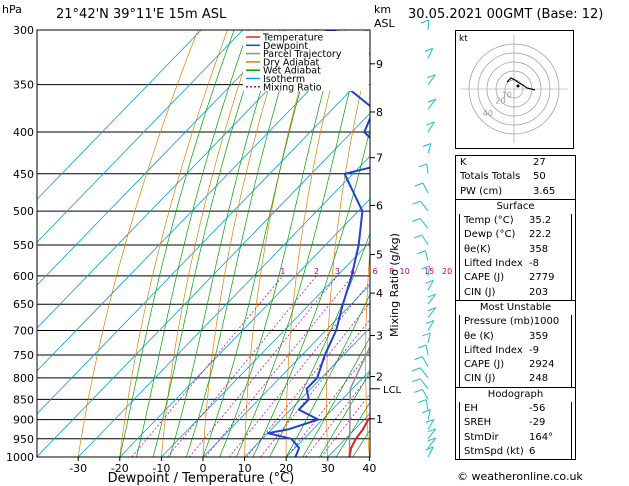  What do you see at coordinates (494, 451) in the screenshot?
I see `hodo_params-row-label: StmSpd (kt)` at bounding box center [494, 451].